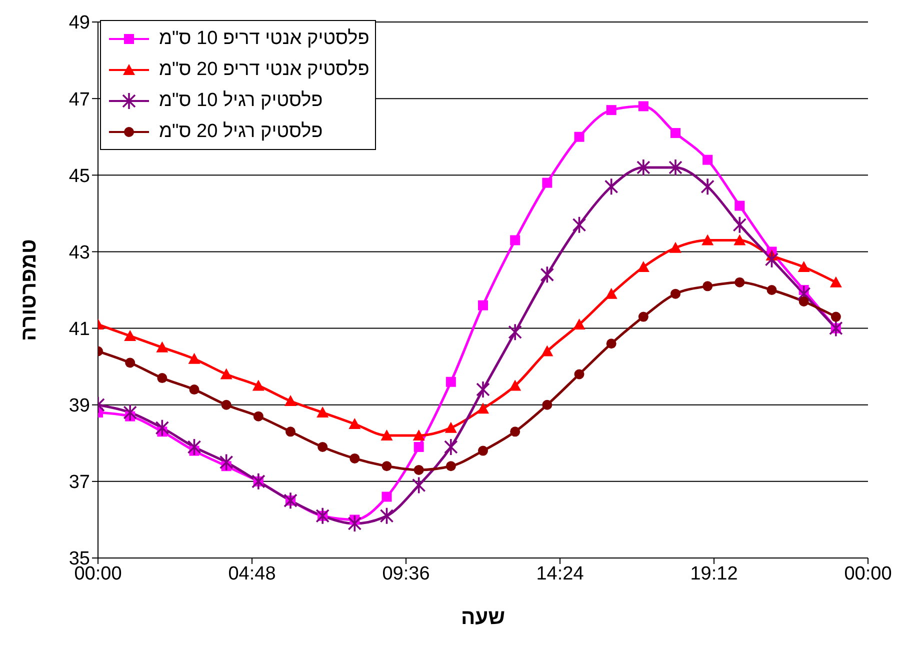 Image resolution: width=908 pixels, height=646 pixels. I want to click on x-tick-label: 00:00, so click(868, 573).